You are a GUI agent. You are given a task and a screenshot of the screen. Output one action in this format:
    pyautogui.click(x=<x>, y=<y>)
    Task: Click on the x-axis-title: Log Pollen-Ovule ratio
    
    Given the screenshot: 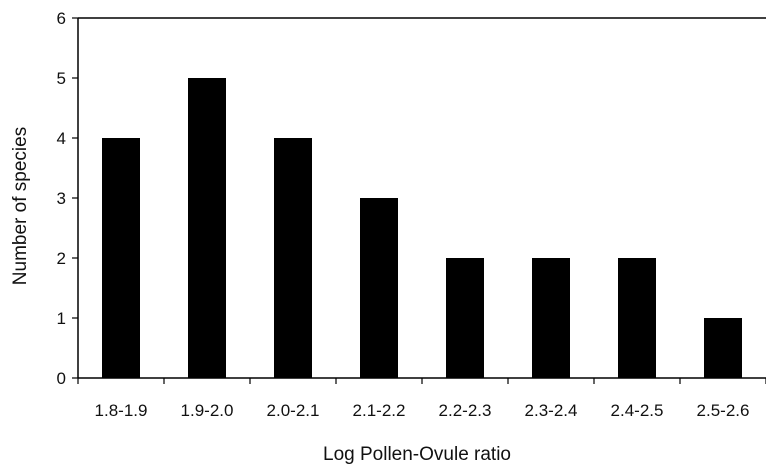 What is the action you would take?
    pyautogui.click(x=417, y=454)
    